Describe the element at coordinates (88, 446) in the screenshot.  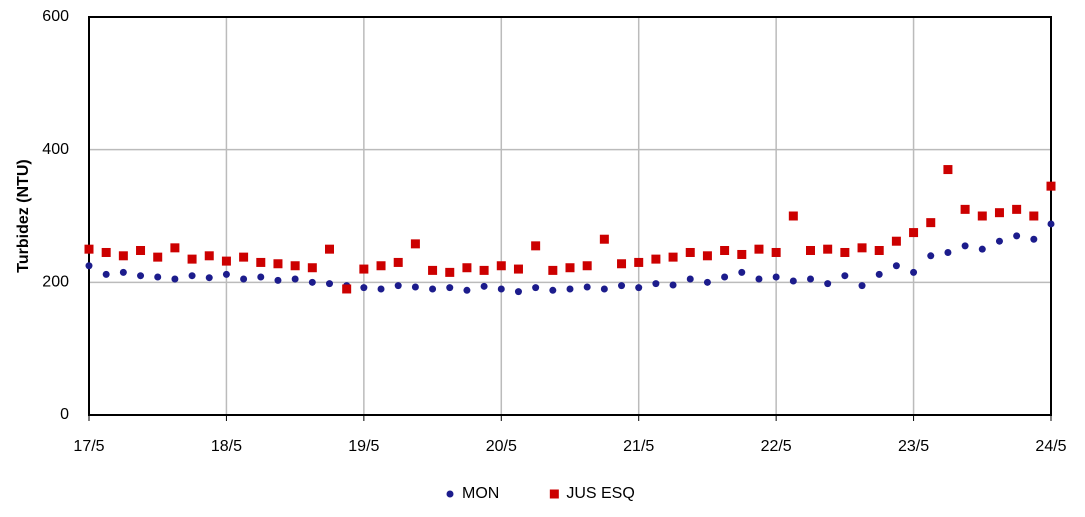
I see `x-tick-label: 17/5` at that location.